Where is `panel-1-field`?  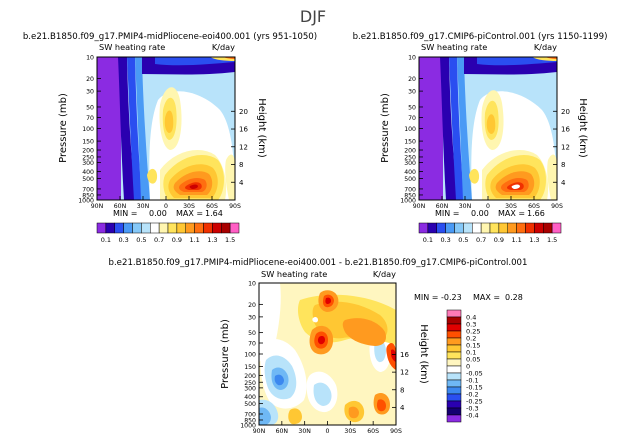
panel-1-field is located at coordinates (166, 128).